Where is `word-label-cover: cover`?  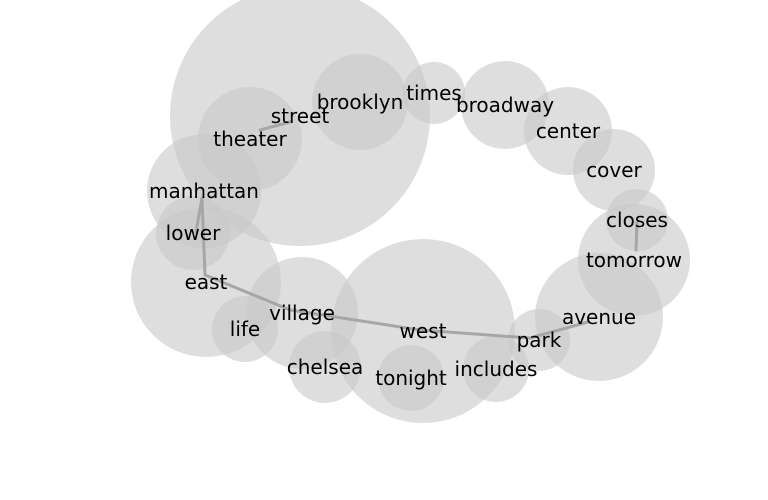 word-label-cover: cover is located at coordinates (614, 170).